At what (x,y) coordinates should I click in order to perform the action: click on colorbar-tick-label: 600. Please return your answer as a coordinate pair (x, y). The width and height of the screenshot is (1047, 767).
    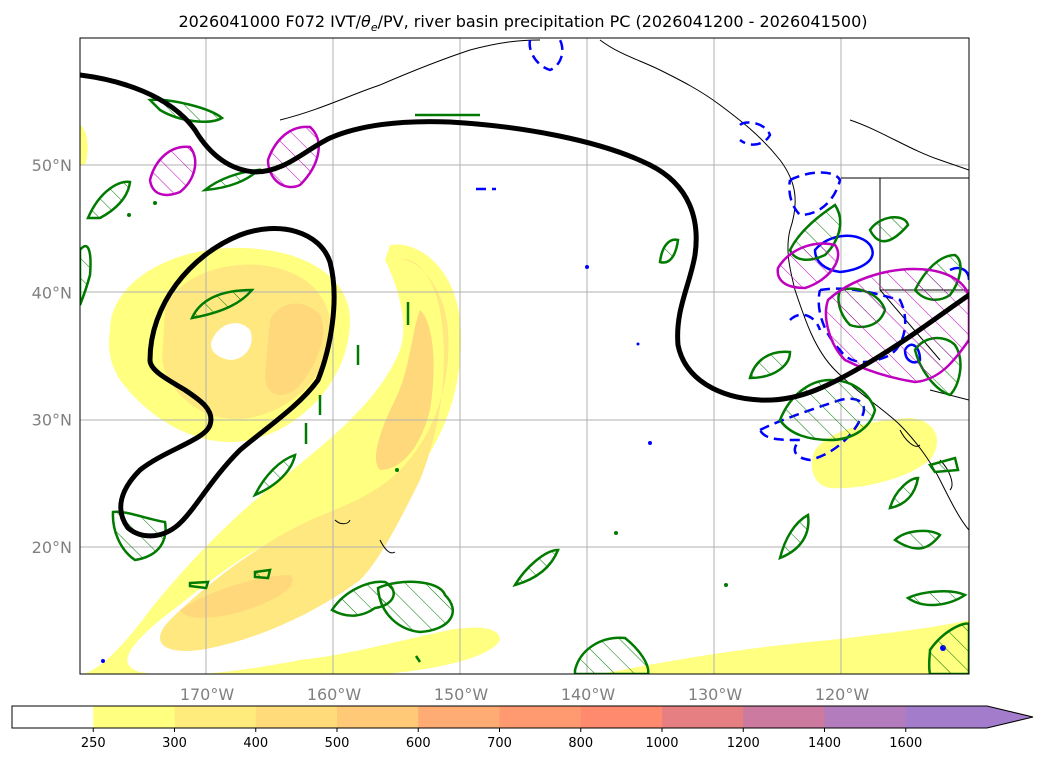
    Looking at the image, I should click on (418, 743).